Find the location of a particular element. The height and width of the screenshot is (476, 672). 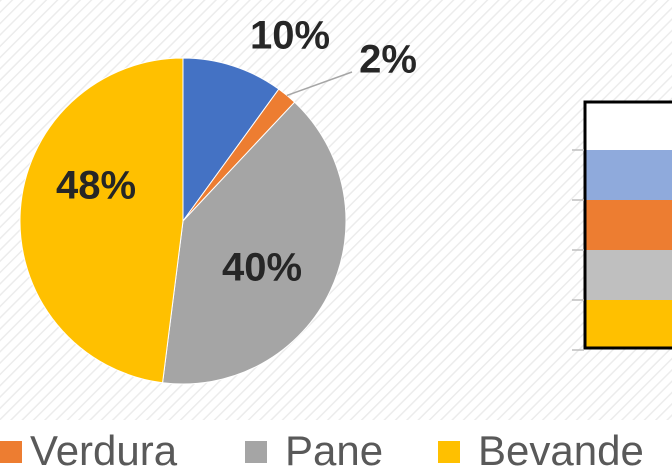

legend-label: Verdura is located at coordinates (104, 450).